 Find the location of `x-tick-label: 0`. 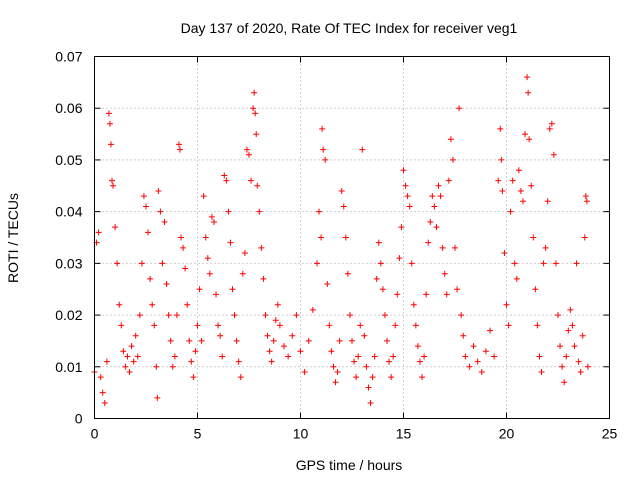

x-tick-label: 0 is located at coordinates (95, 434).